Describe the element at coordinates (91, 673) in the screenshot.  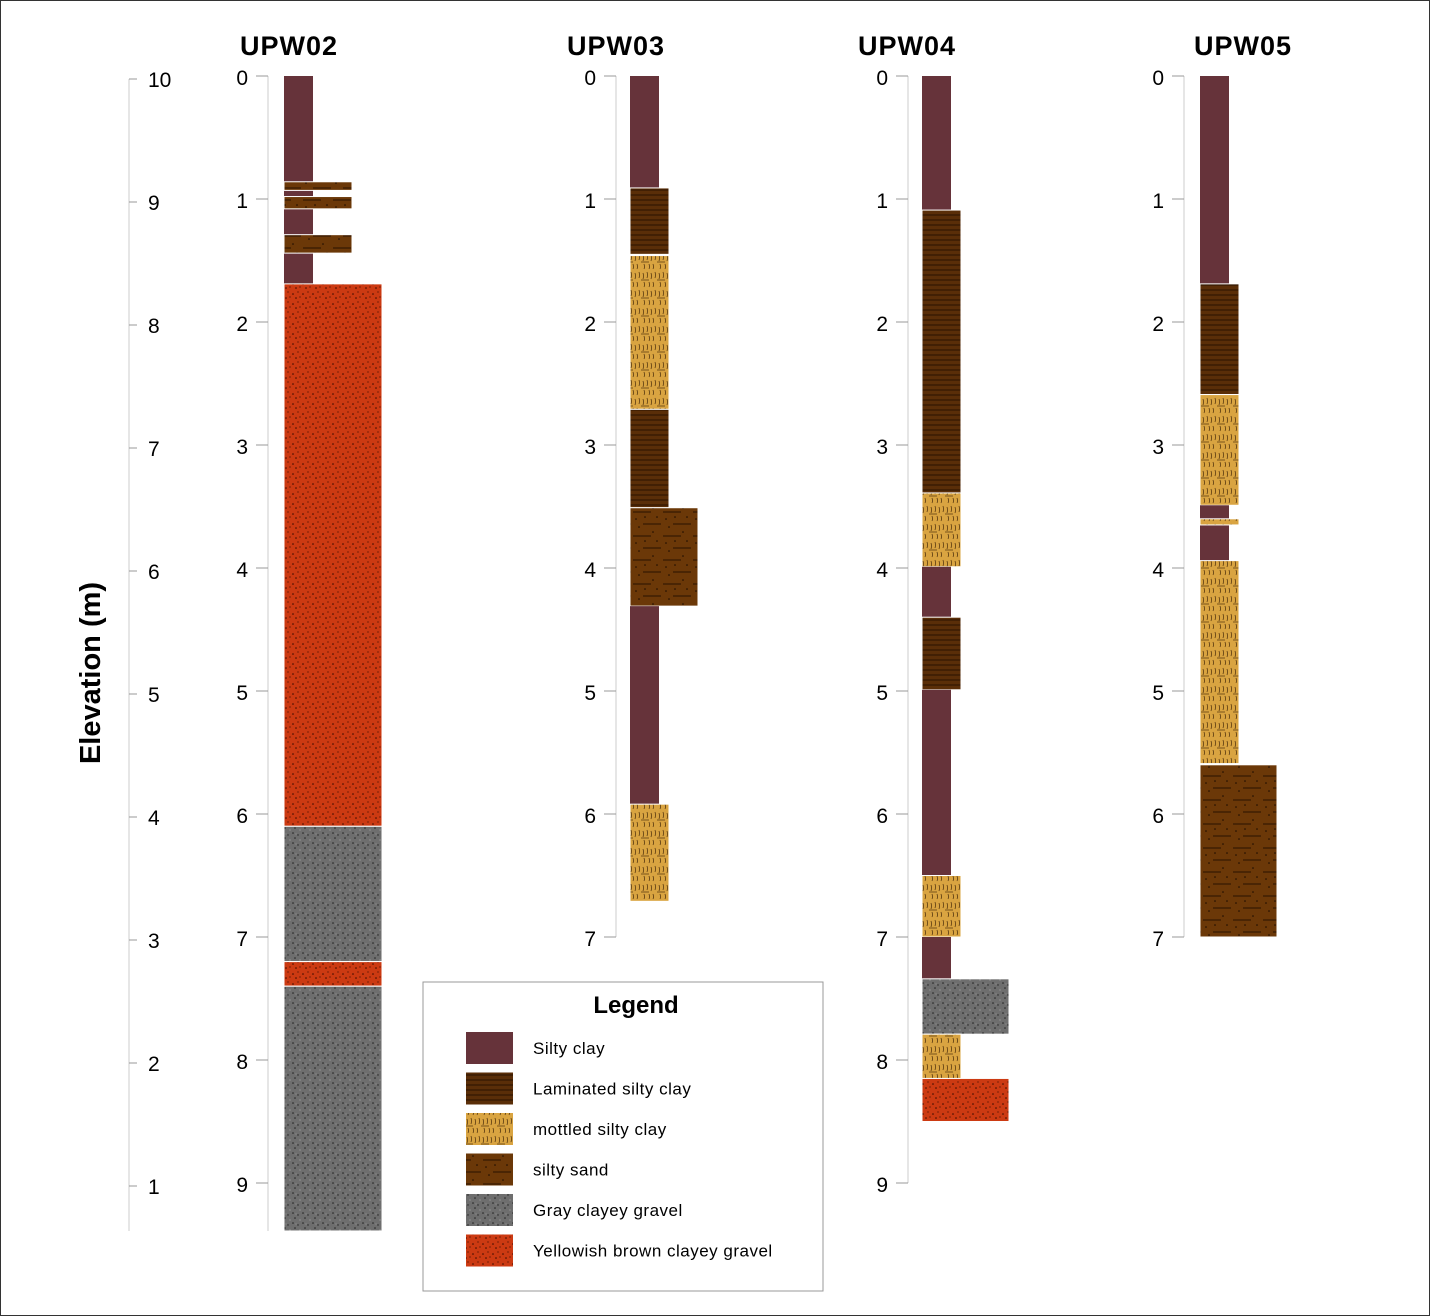
I see `y-axis-label: Elevation (m)` at that location.